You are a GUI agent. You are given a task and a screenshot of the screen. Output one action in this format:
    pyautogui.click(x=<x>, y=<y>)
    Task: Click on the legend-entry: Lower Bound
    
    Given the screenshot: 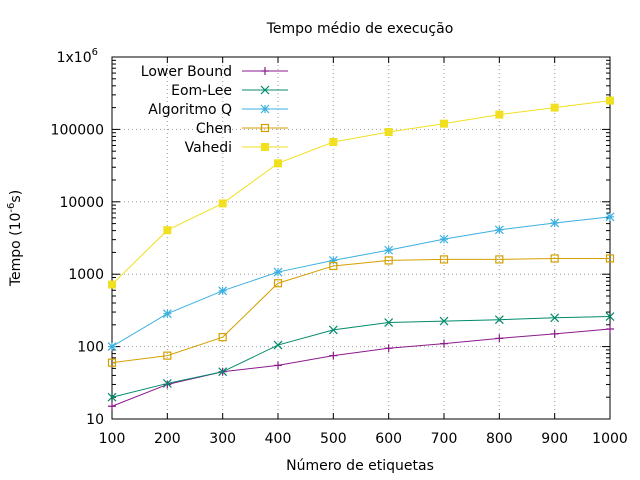 What is the action you would take?
    pyautogui.click(x=214, y=72)
    